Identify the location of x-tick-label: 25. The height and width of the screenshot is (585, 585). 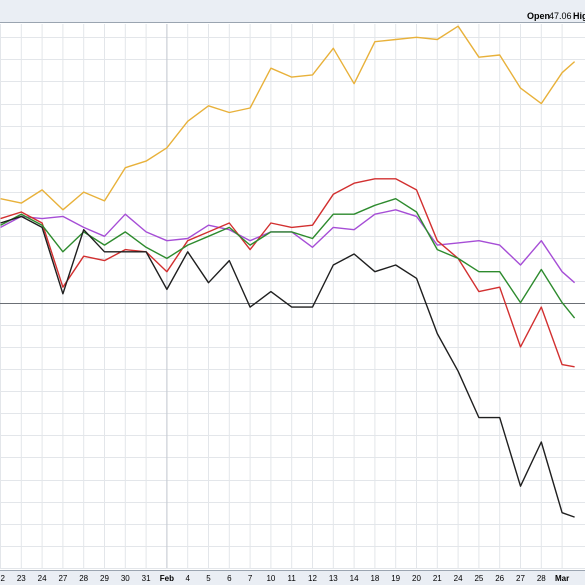
(478, 578).